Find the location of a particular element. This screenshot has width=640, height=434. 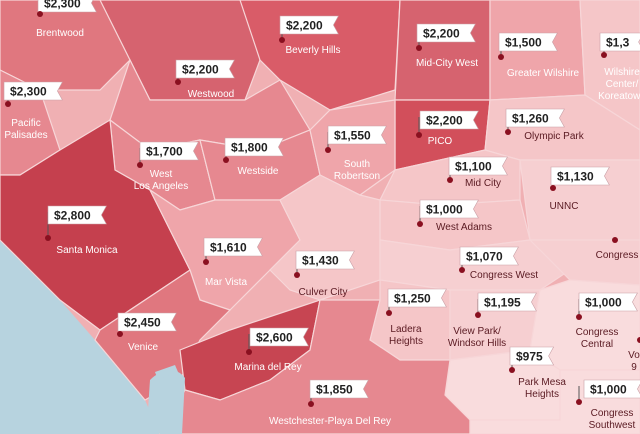

price-value: $1,070 is located at coordinates (484, 257).